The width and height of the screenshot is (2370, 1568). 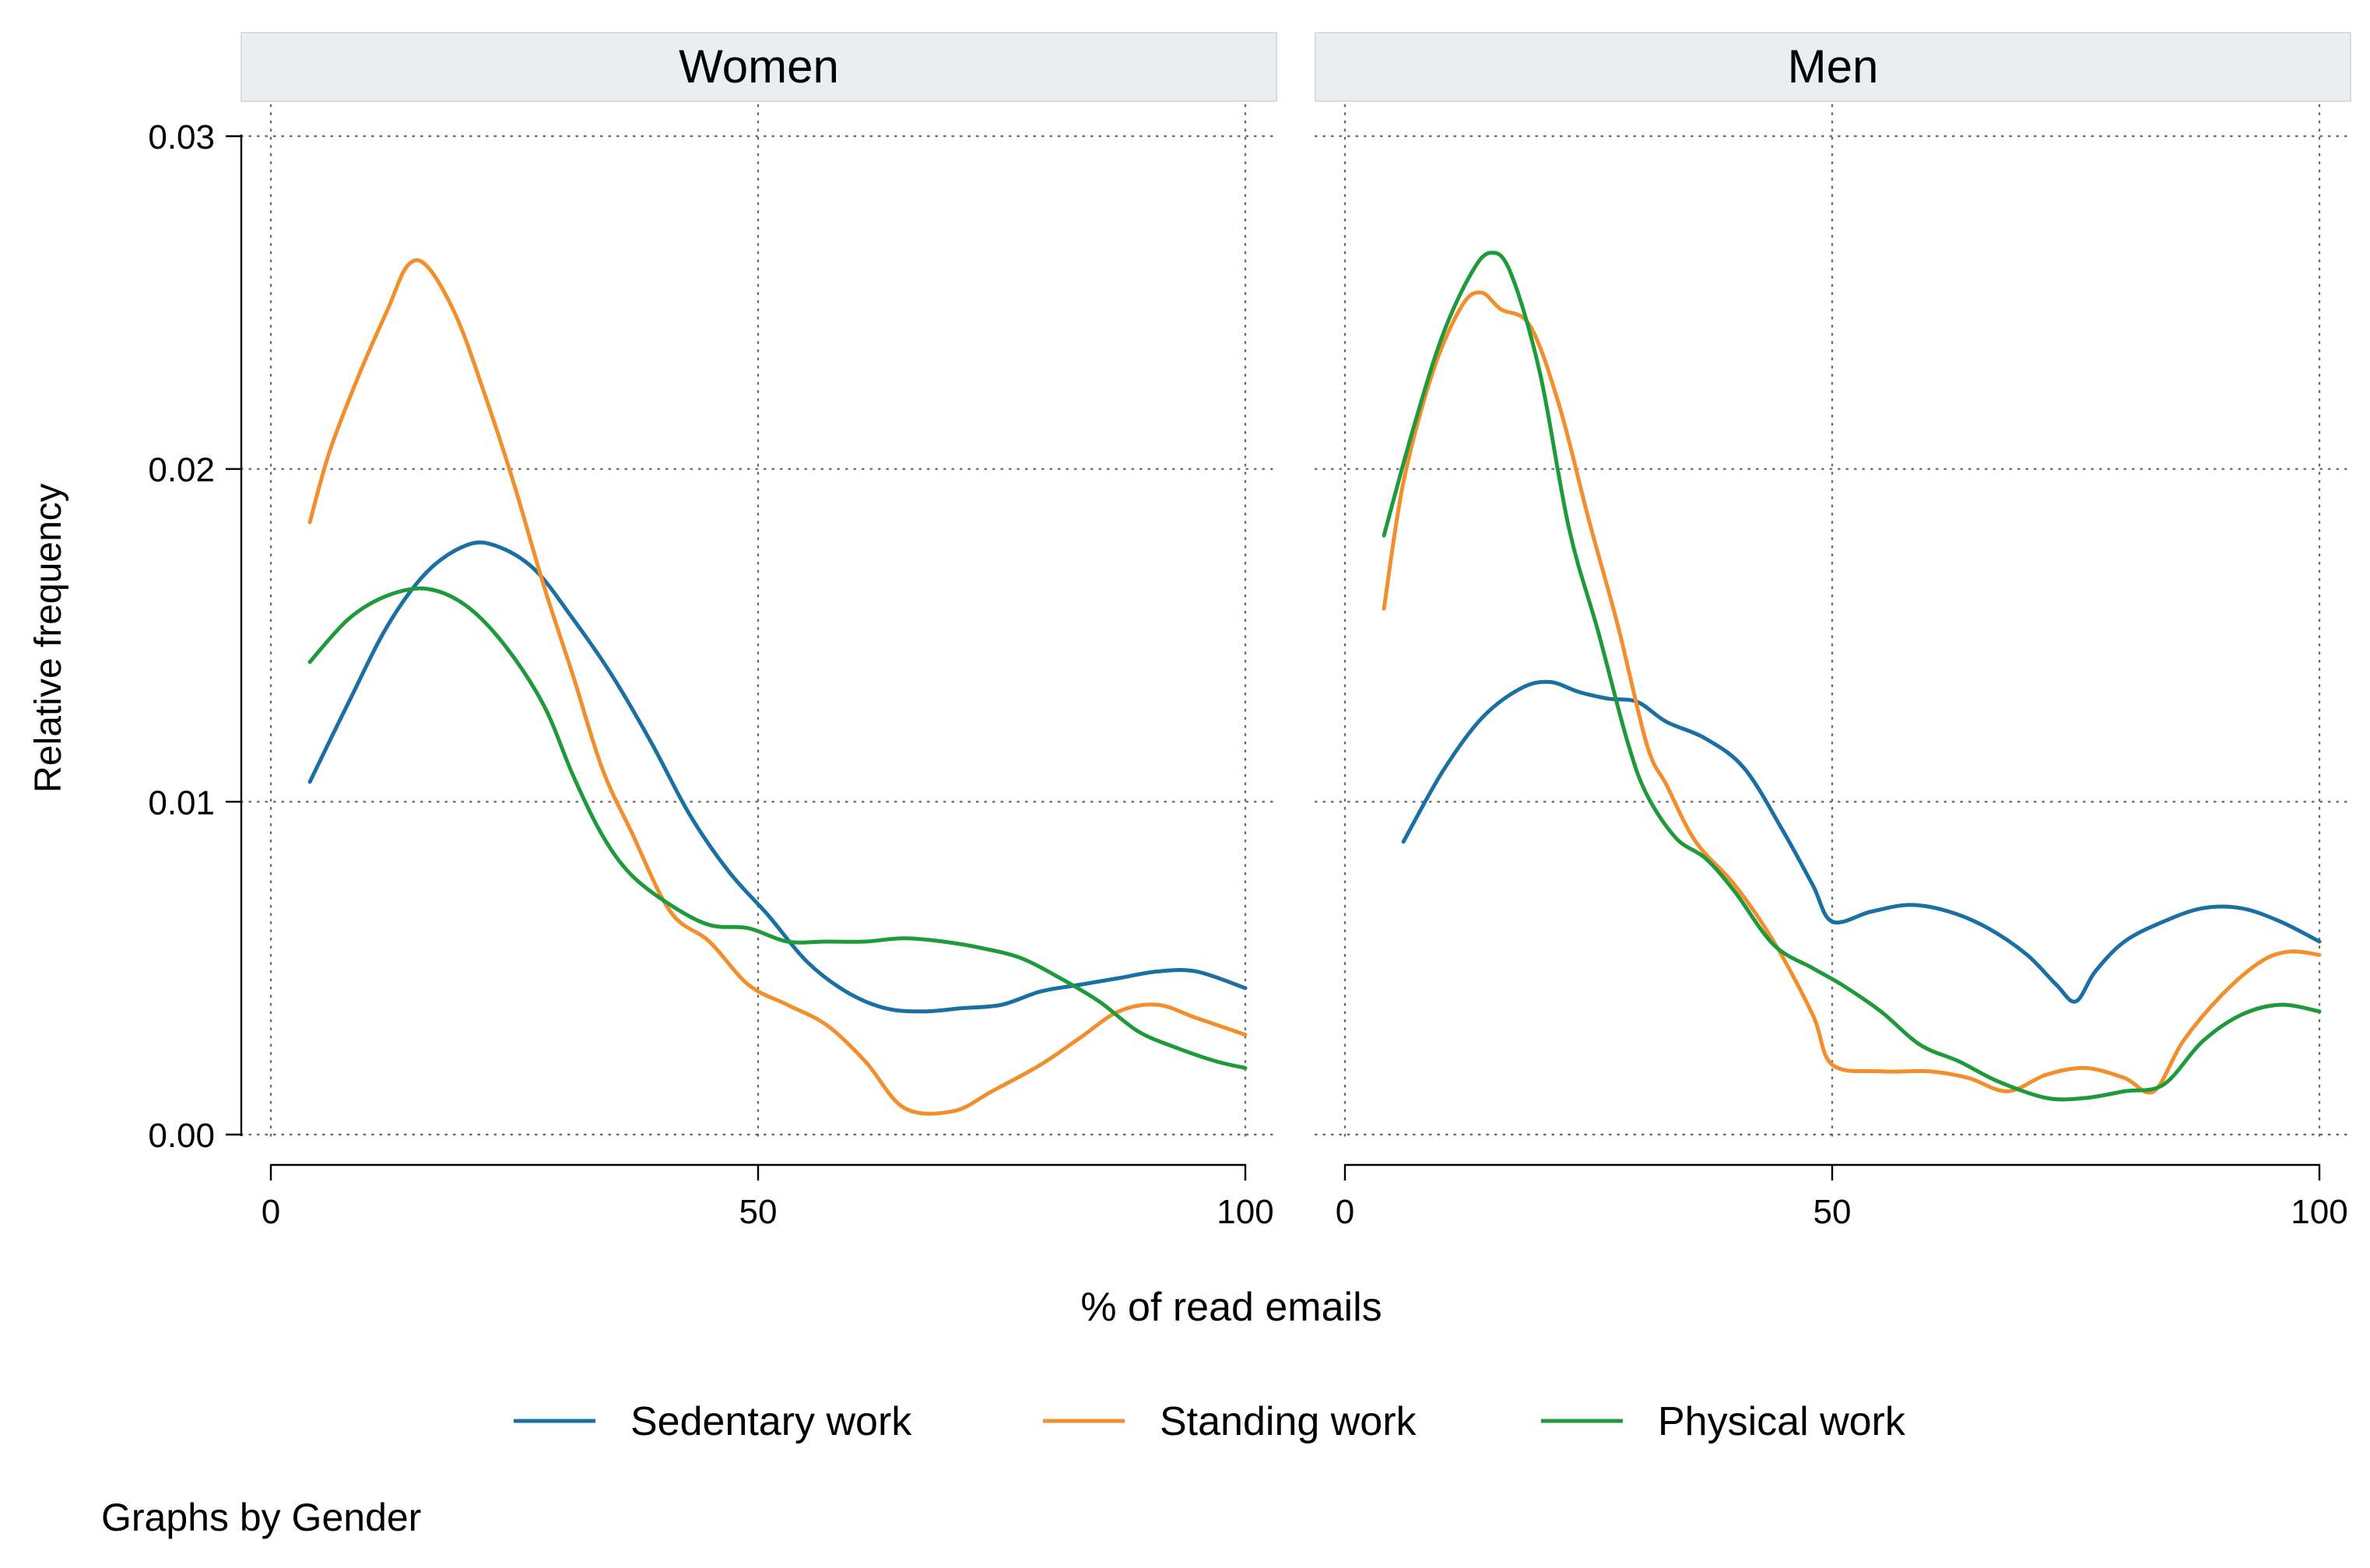 I want to click on line-physical-women, so click(x=777, y=828).